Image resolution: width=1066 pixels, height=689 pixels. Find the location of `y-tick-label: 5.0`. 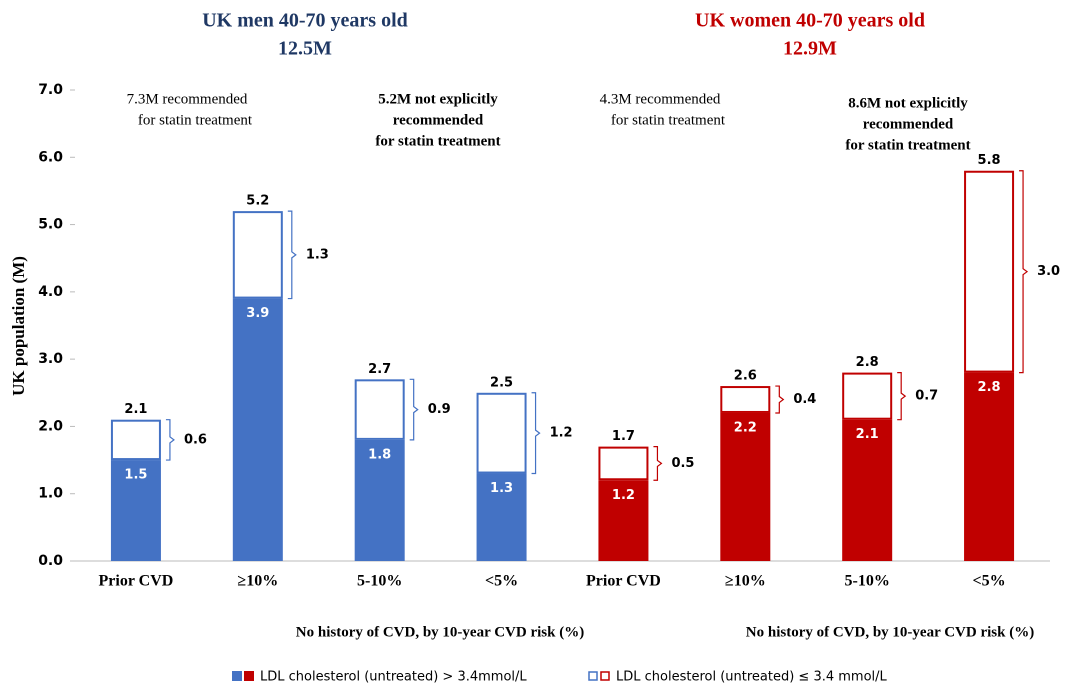

y-tick-label: 5.0 is located at coordinates (50, 225).